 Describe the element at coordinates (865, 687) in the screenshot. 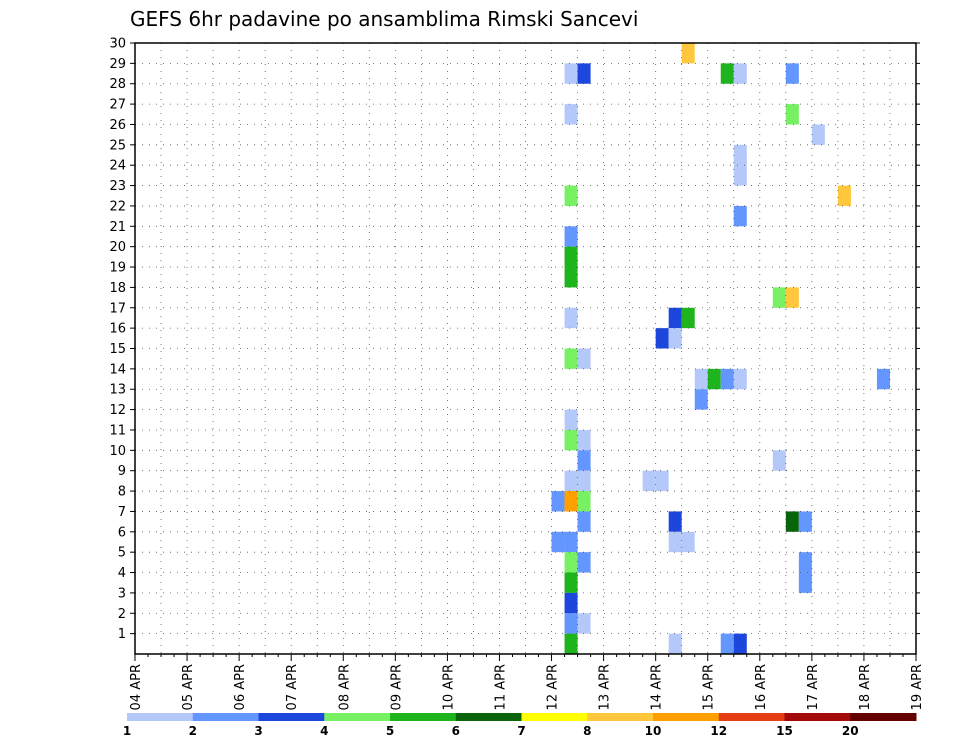

I see `x-tick-label: 18 APR` at that location.